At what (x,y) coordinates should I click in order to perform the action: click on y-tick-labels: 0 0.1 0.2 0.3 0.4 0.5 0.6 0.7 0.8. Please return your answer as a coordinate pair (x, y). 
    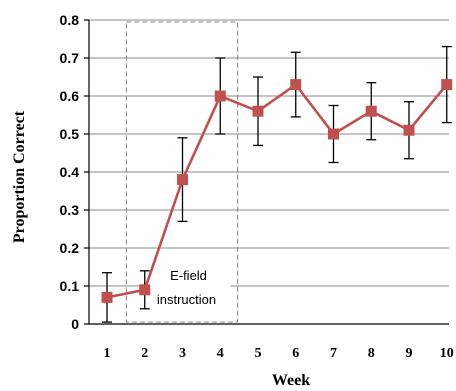
    Looking at the image, I should click on (70, 172).